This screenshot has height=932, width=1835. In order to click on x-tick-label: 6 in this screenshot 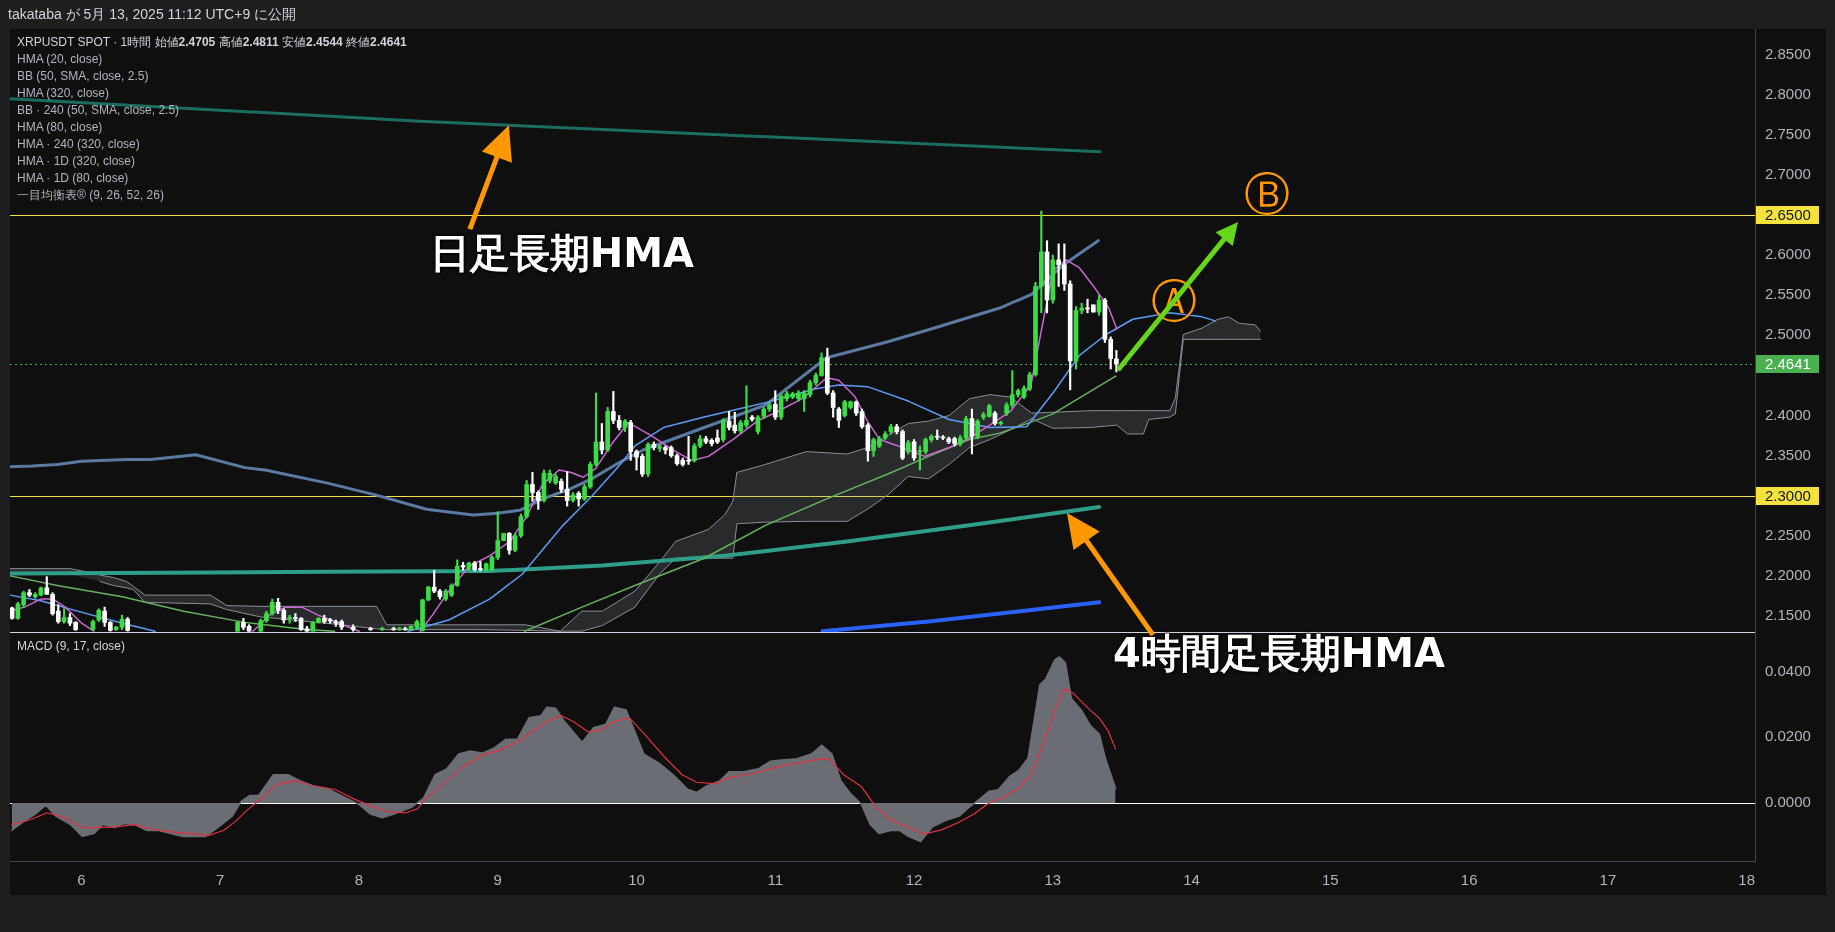, I will do `click(81, 880)`.